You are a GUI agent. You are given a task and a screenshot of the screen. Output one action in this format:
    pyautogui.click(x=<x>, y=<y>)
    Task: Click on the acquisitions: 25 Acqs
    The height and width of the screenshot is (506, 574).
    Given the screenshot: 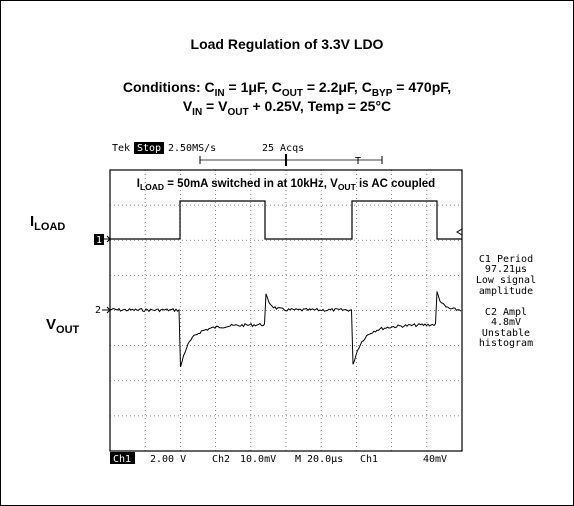 What is the action you would take?
    pyautogui.click(x=283, y=148)
    